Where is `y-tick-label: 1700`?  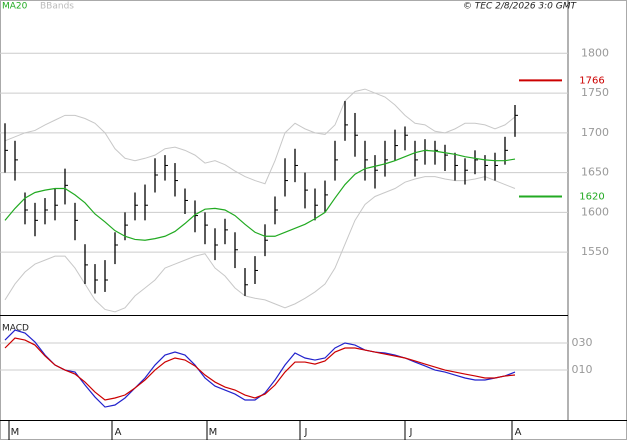
y-tick-label: 1700 is located at coordinates (595, 132).